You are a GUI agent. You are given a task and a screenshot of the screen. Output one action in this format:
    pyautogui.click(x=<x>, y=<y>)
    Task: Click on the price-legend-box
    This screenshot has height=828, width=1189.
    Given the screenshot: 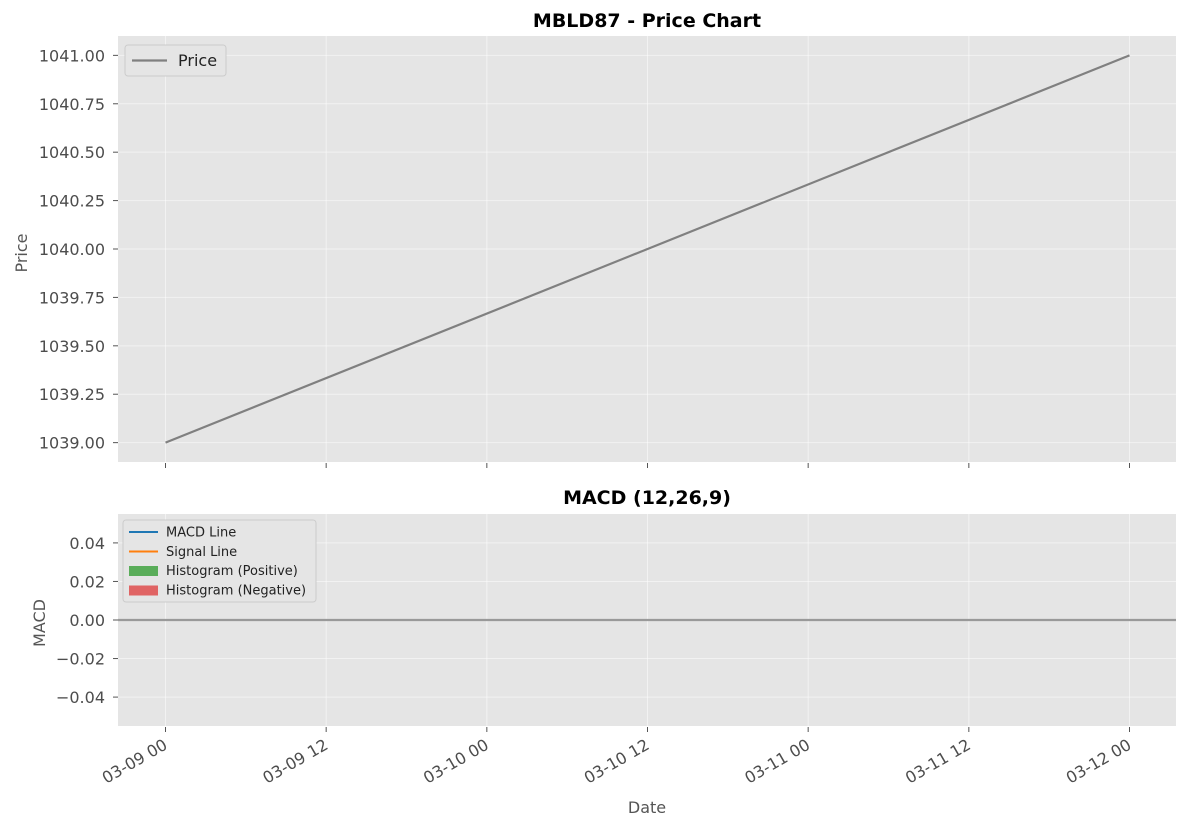 What is the action you would take?
    pyautogui.click(x=175, y=60)
    